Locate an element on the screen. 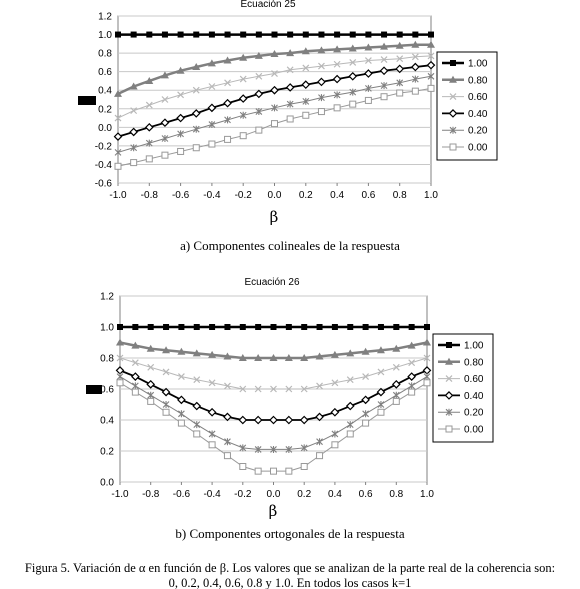 This screenshot has height=589, width=580. series-0.20 is located at coordinates (274, 114).